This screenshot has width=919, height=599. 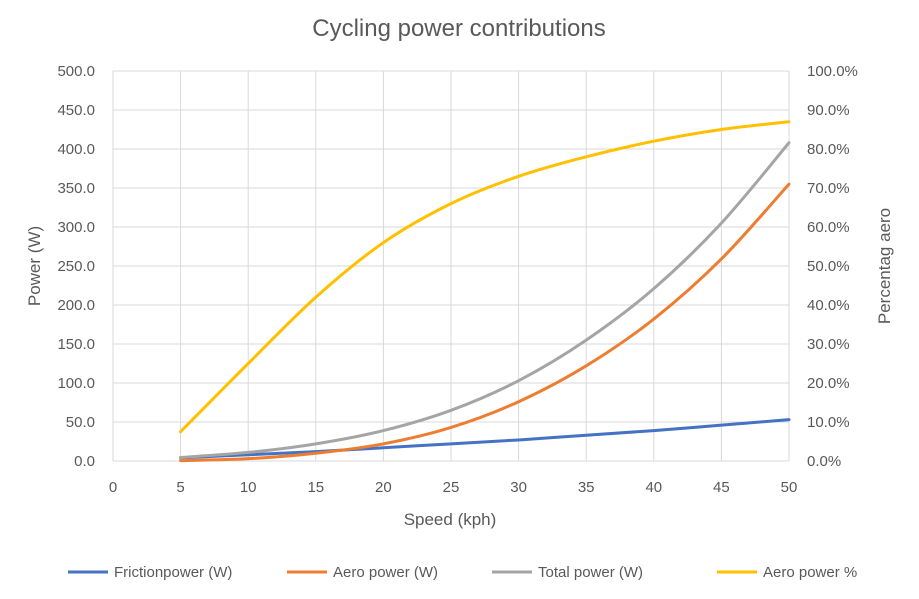 What do you see at coordinates (828, 149) in the screenshot?
I see `y2-tick-label: 80.0%` at bounding box center [828, 149].